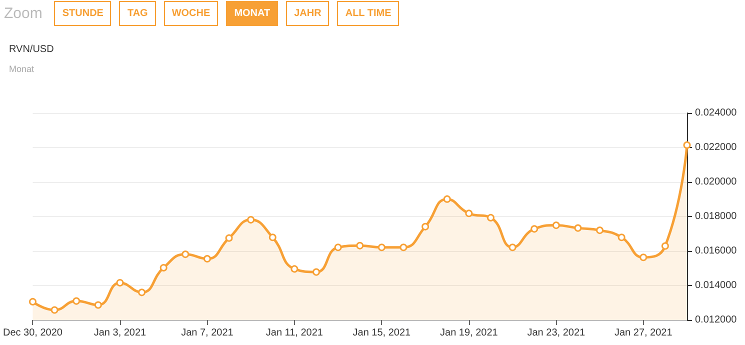 This screenshot has width=745, height=345. Describe the element at coordinates (382, 333) in the screenshot. I see `x-tick-label: Jan 15, 2021` at that location.